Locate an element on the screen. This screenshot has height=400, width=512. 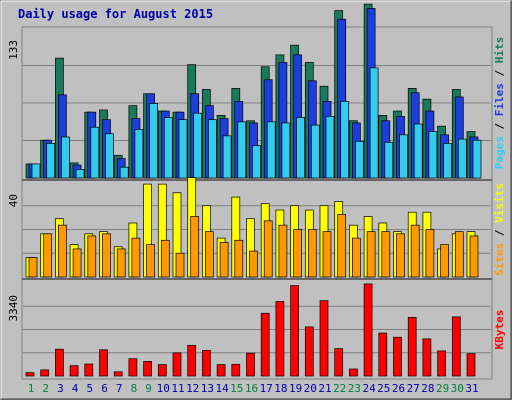
side-labels-top: Pages / Files / Hits is located at coordinates (499, 103).